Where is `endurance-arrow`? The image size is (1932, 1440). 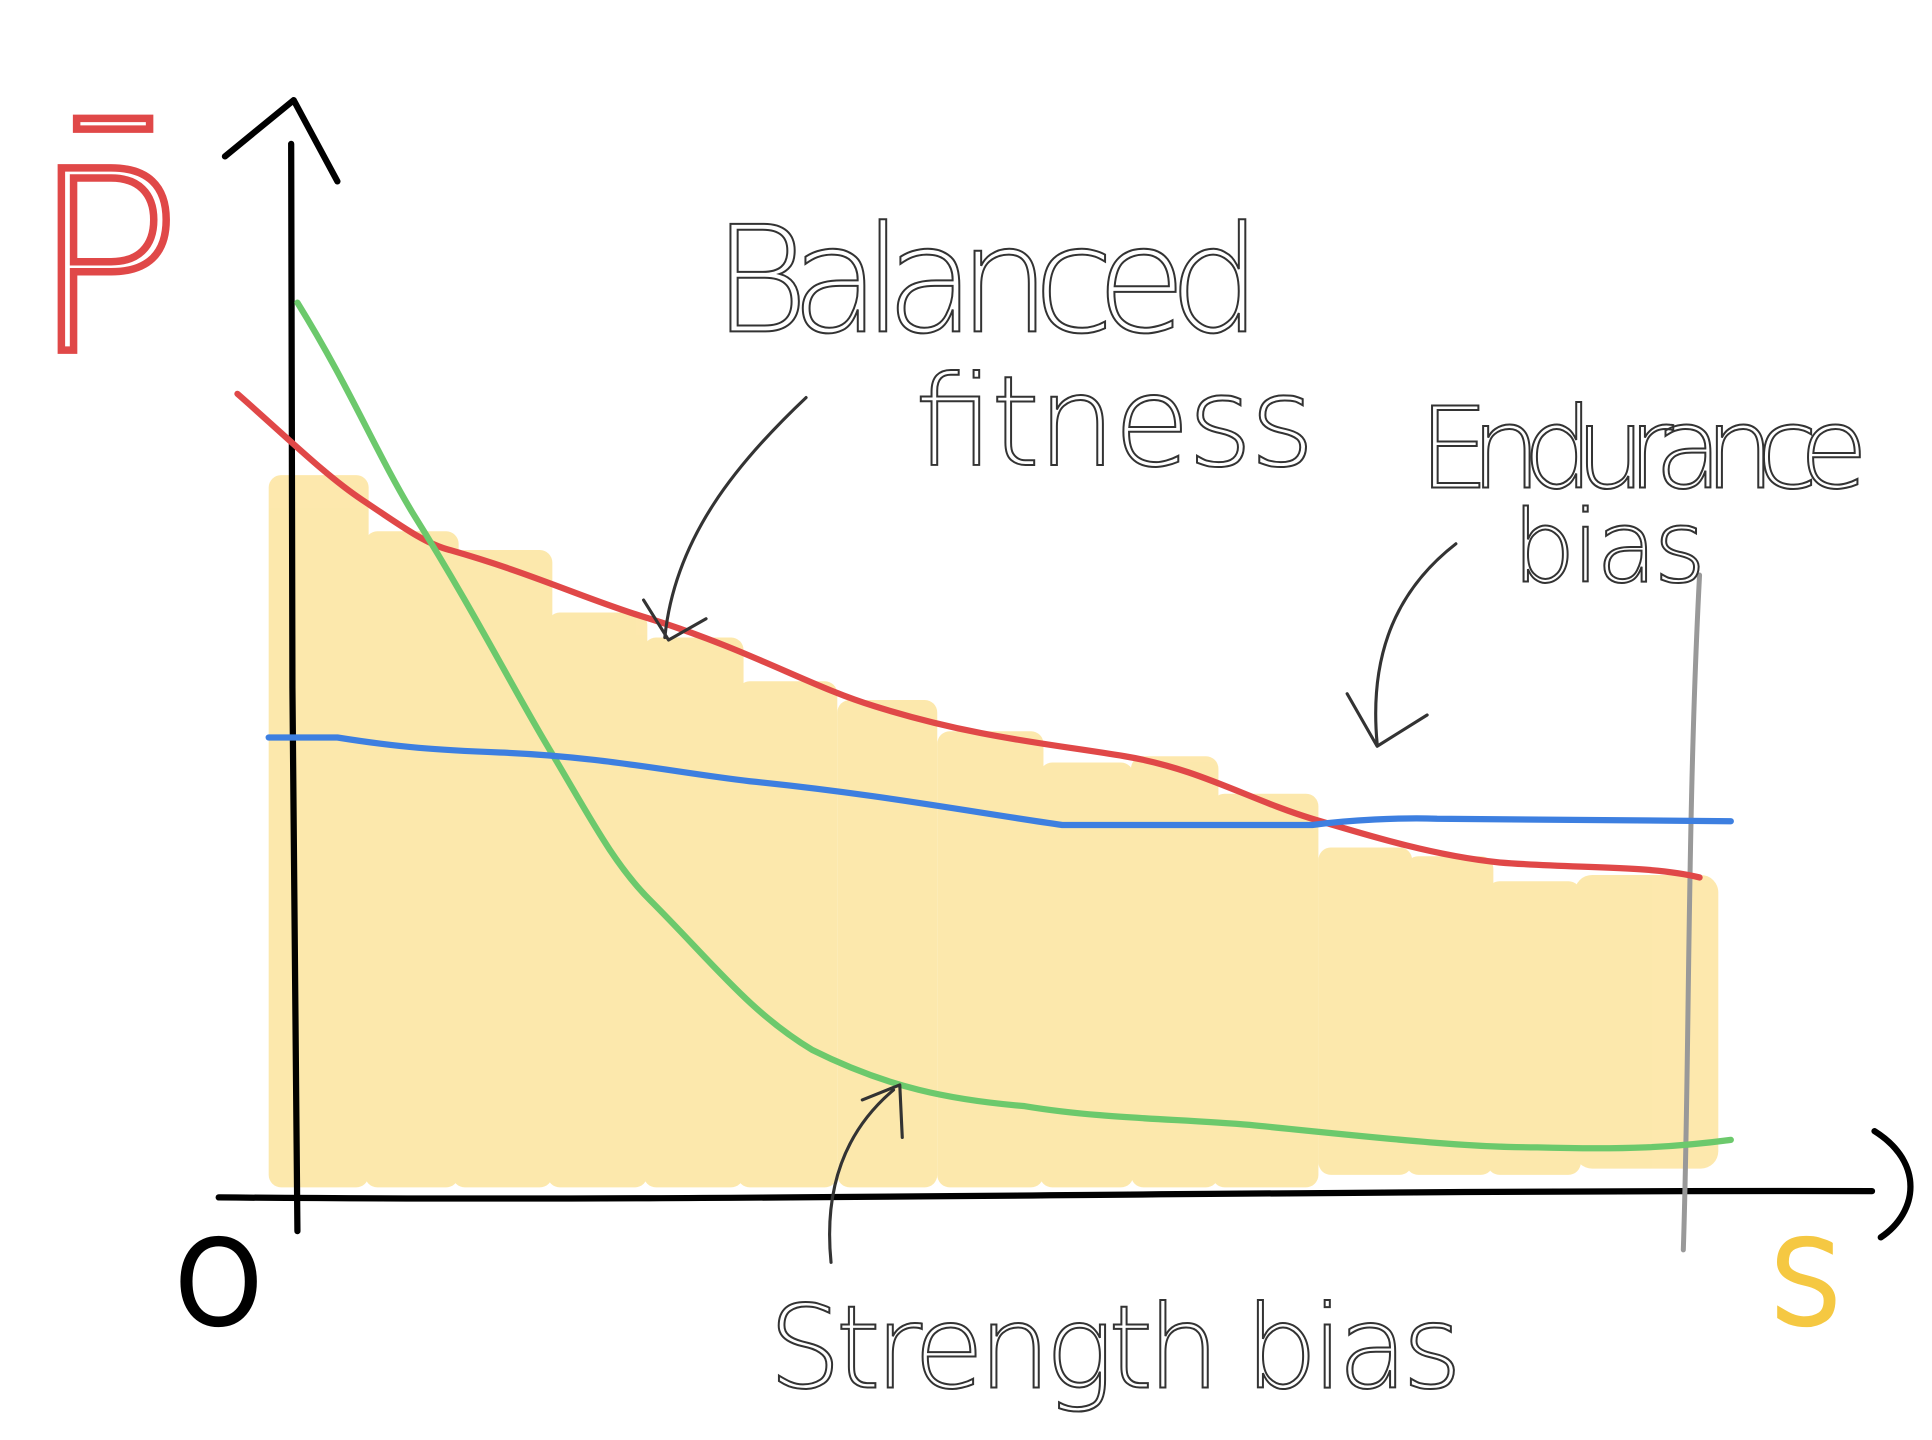 endurance-arrow is located at coordinates (1401, 645).